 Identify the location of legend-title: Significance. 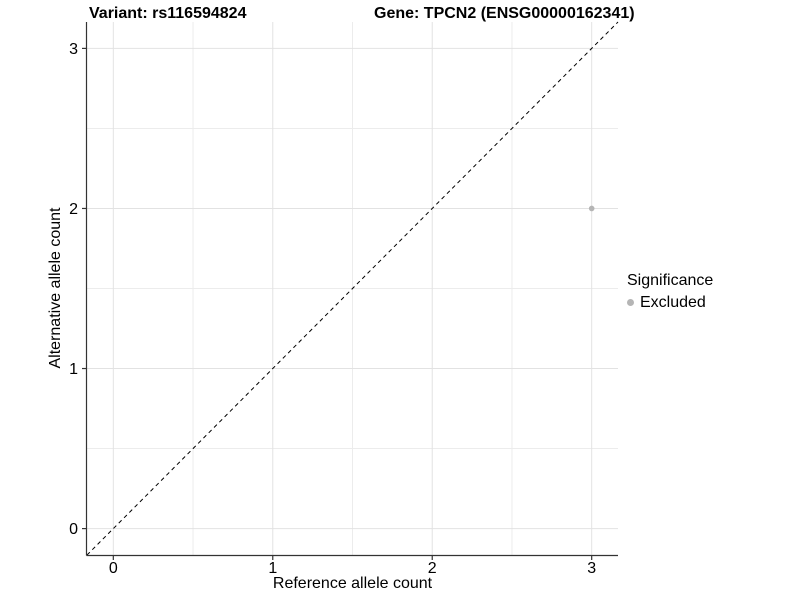
(670, 280).